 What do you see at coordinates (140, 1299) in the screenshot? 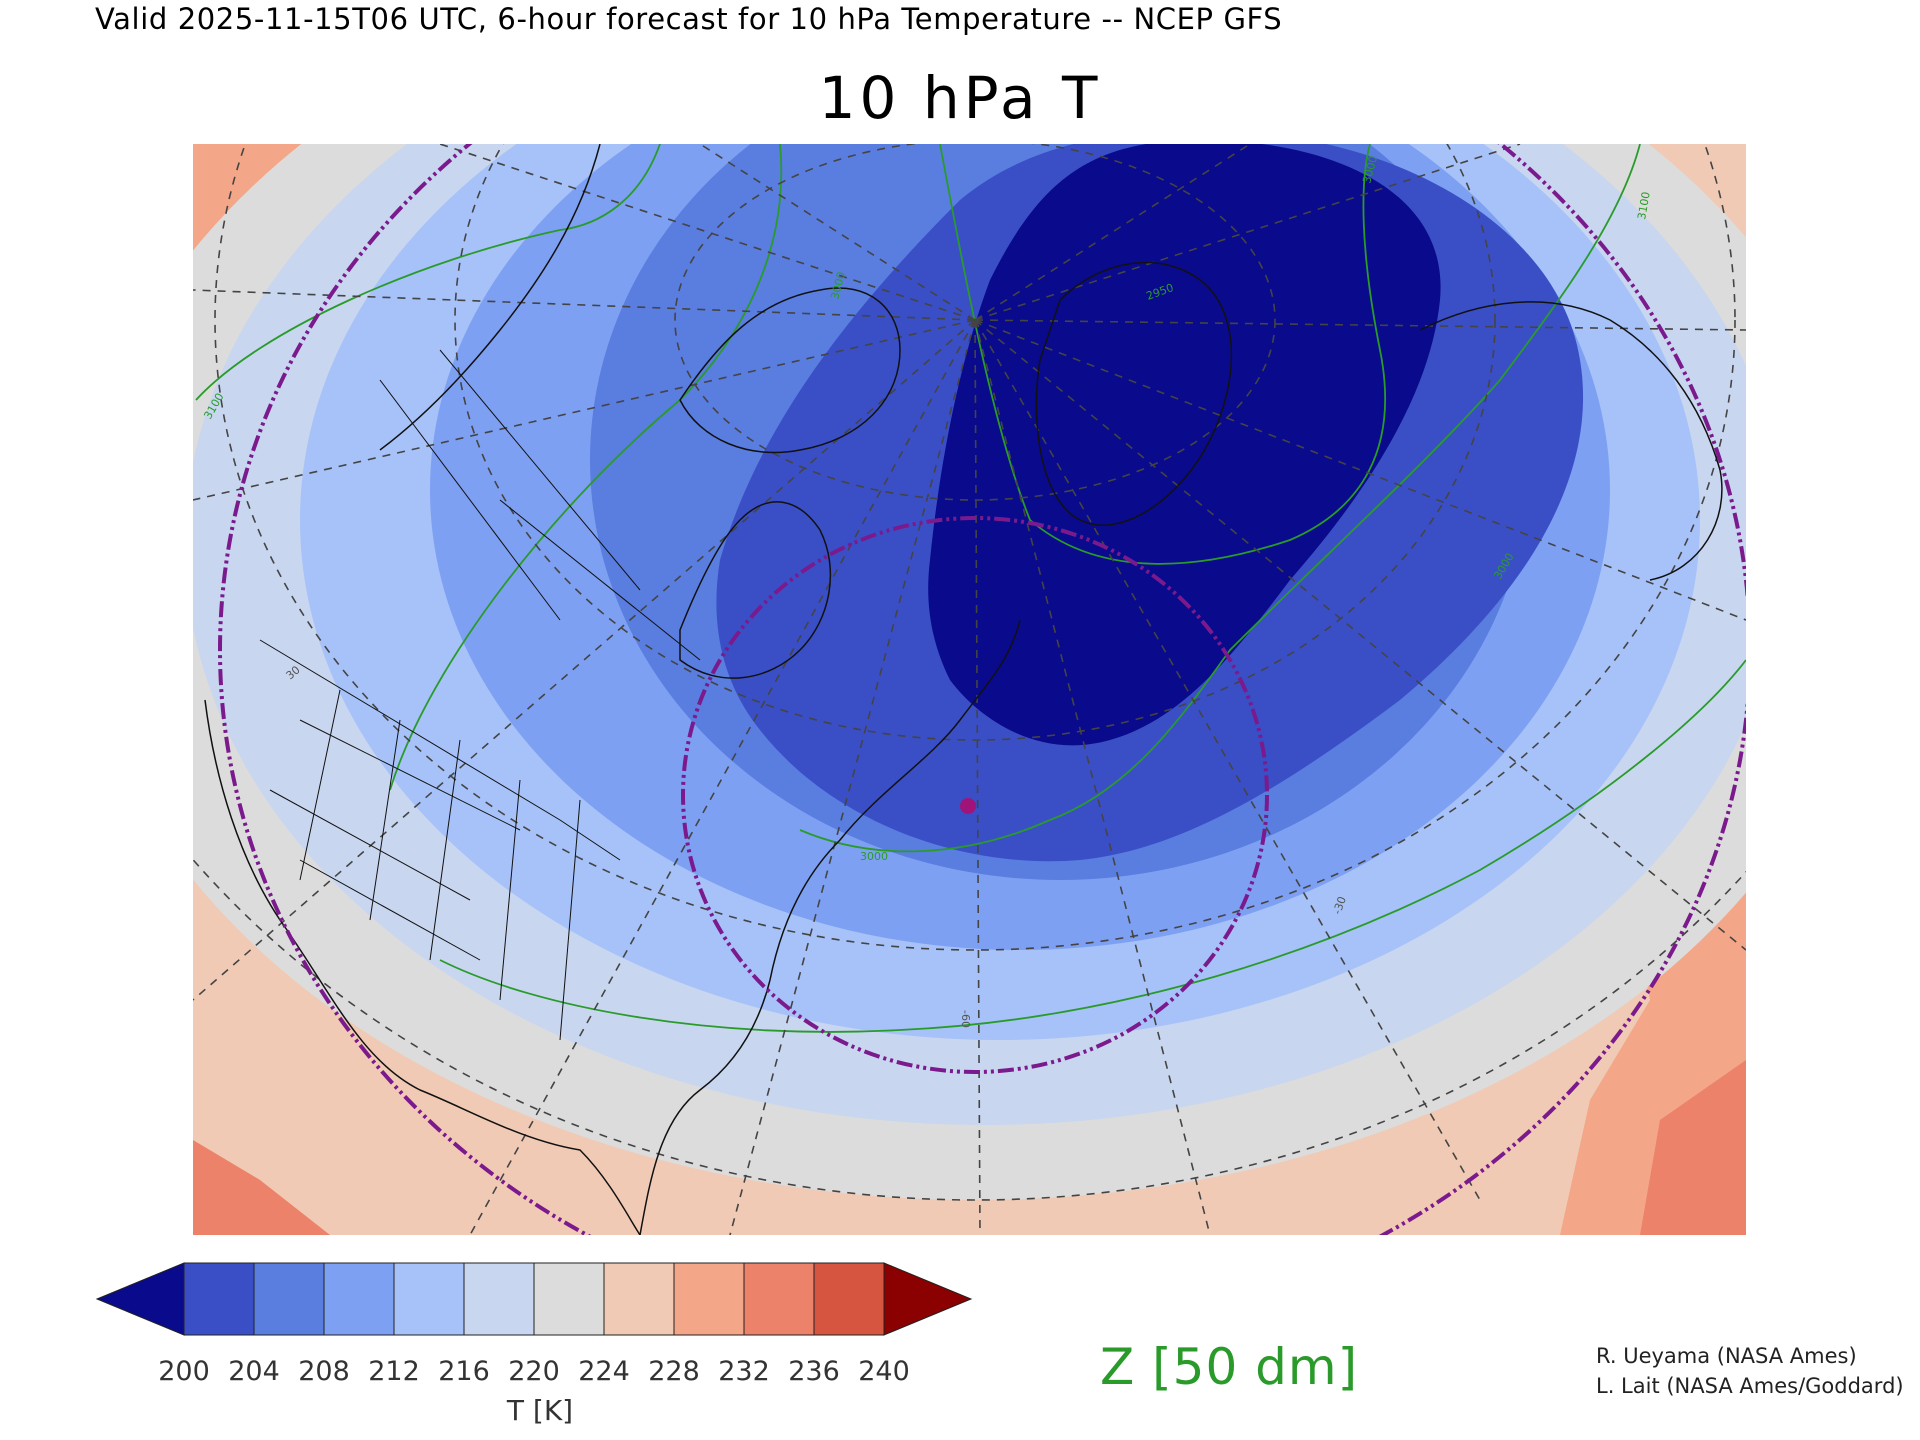
I see `colorbar-under-triangle` at bounding box center [140, 1299].